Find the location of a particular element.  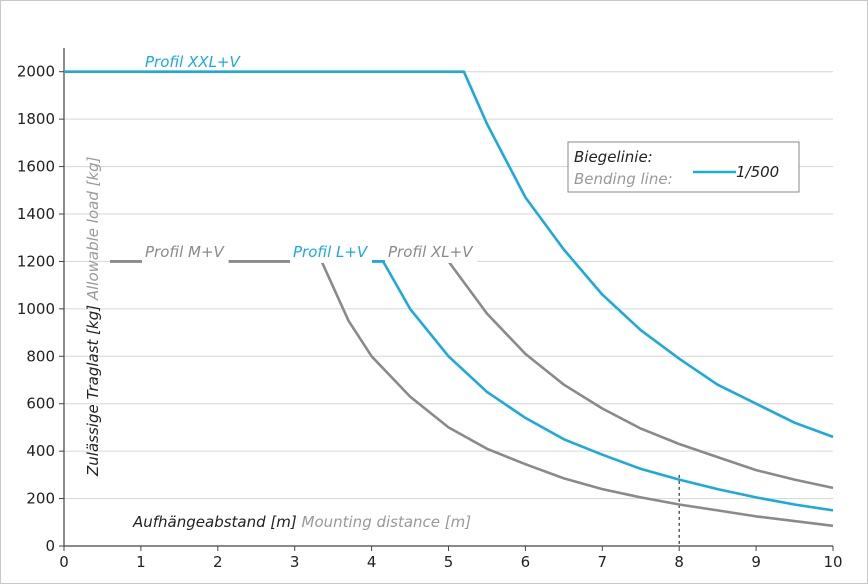

legend-box: Biegelinie: Bending line: 1/500 is located at coordinates (683, 167).